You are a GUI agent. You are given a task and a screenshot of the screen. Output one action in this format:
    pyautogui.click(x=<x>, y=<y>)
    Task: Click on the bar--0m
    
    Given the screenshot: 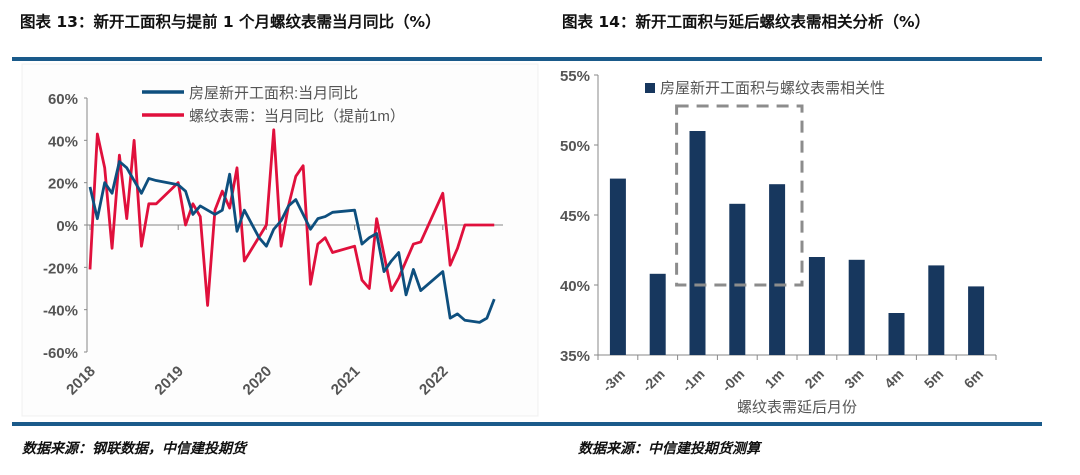 What is the action you would take?
    pyautogui.click(x=737, y=279)
    